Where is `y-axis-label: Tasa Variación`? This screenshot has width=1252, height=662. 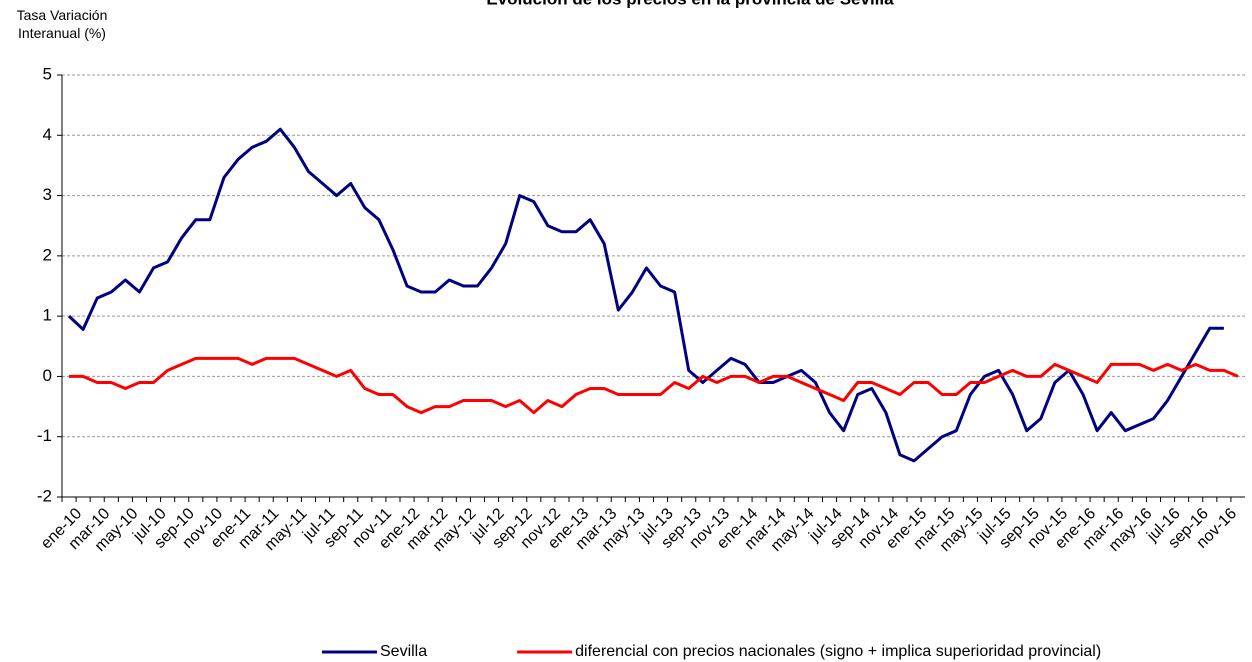 y-axis-label: Tasa Variación is located at coordinates (62, 15).